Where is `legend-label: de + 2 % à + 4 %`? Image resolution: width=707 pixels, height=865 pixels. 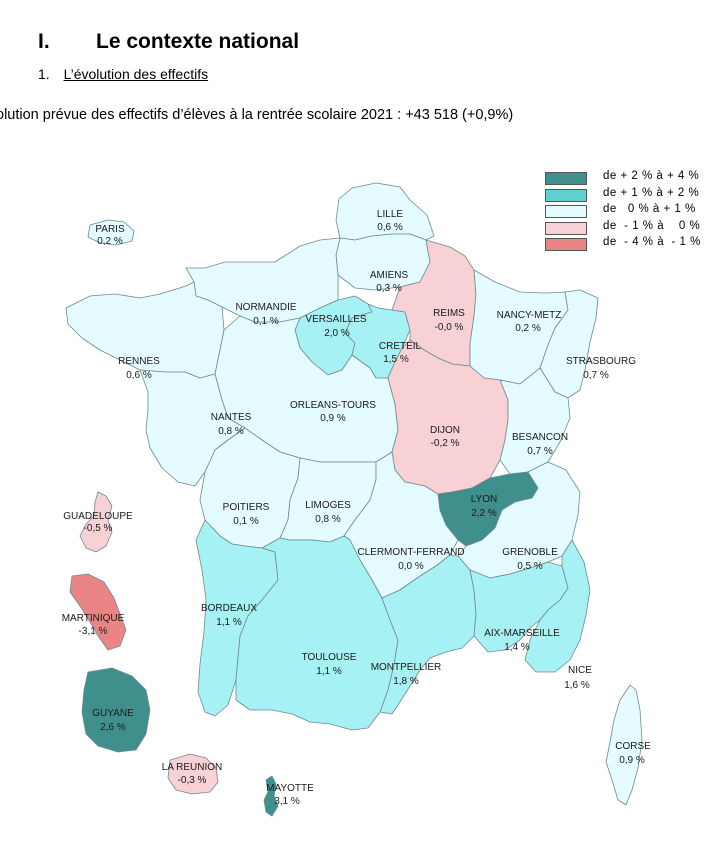
legend-label: de + 2 % à + 4 % is located at coordinates (651, 176).